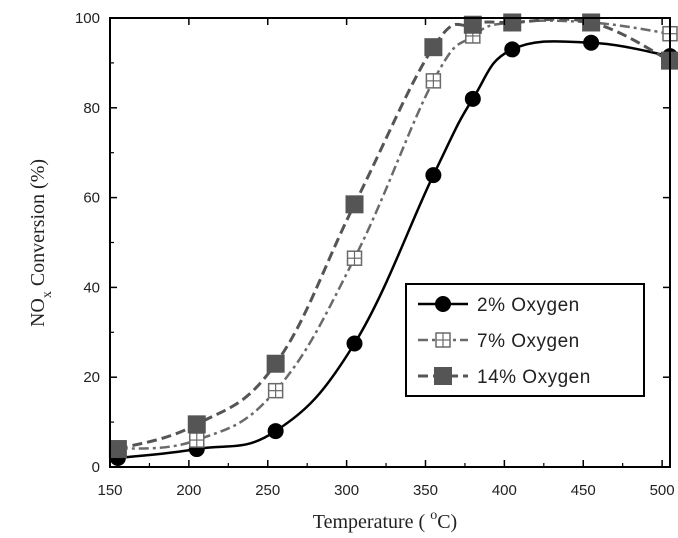 Image resolution: width=678 pixels, height=538 pixels. I want to click on y-tick-label-40: 40, so click(91, 287).